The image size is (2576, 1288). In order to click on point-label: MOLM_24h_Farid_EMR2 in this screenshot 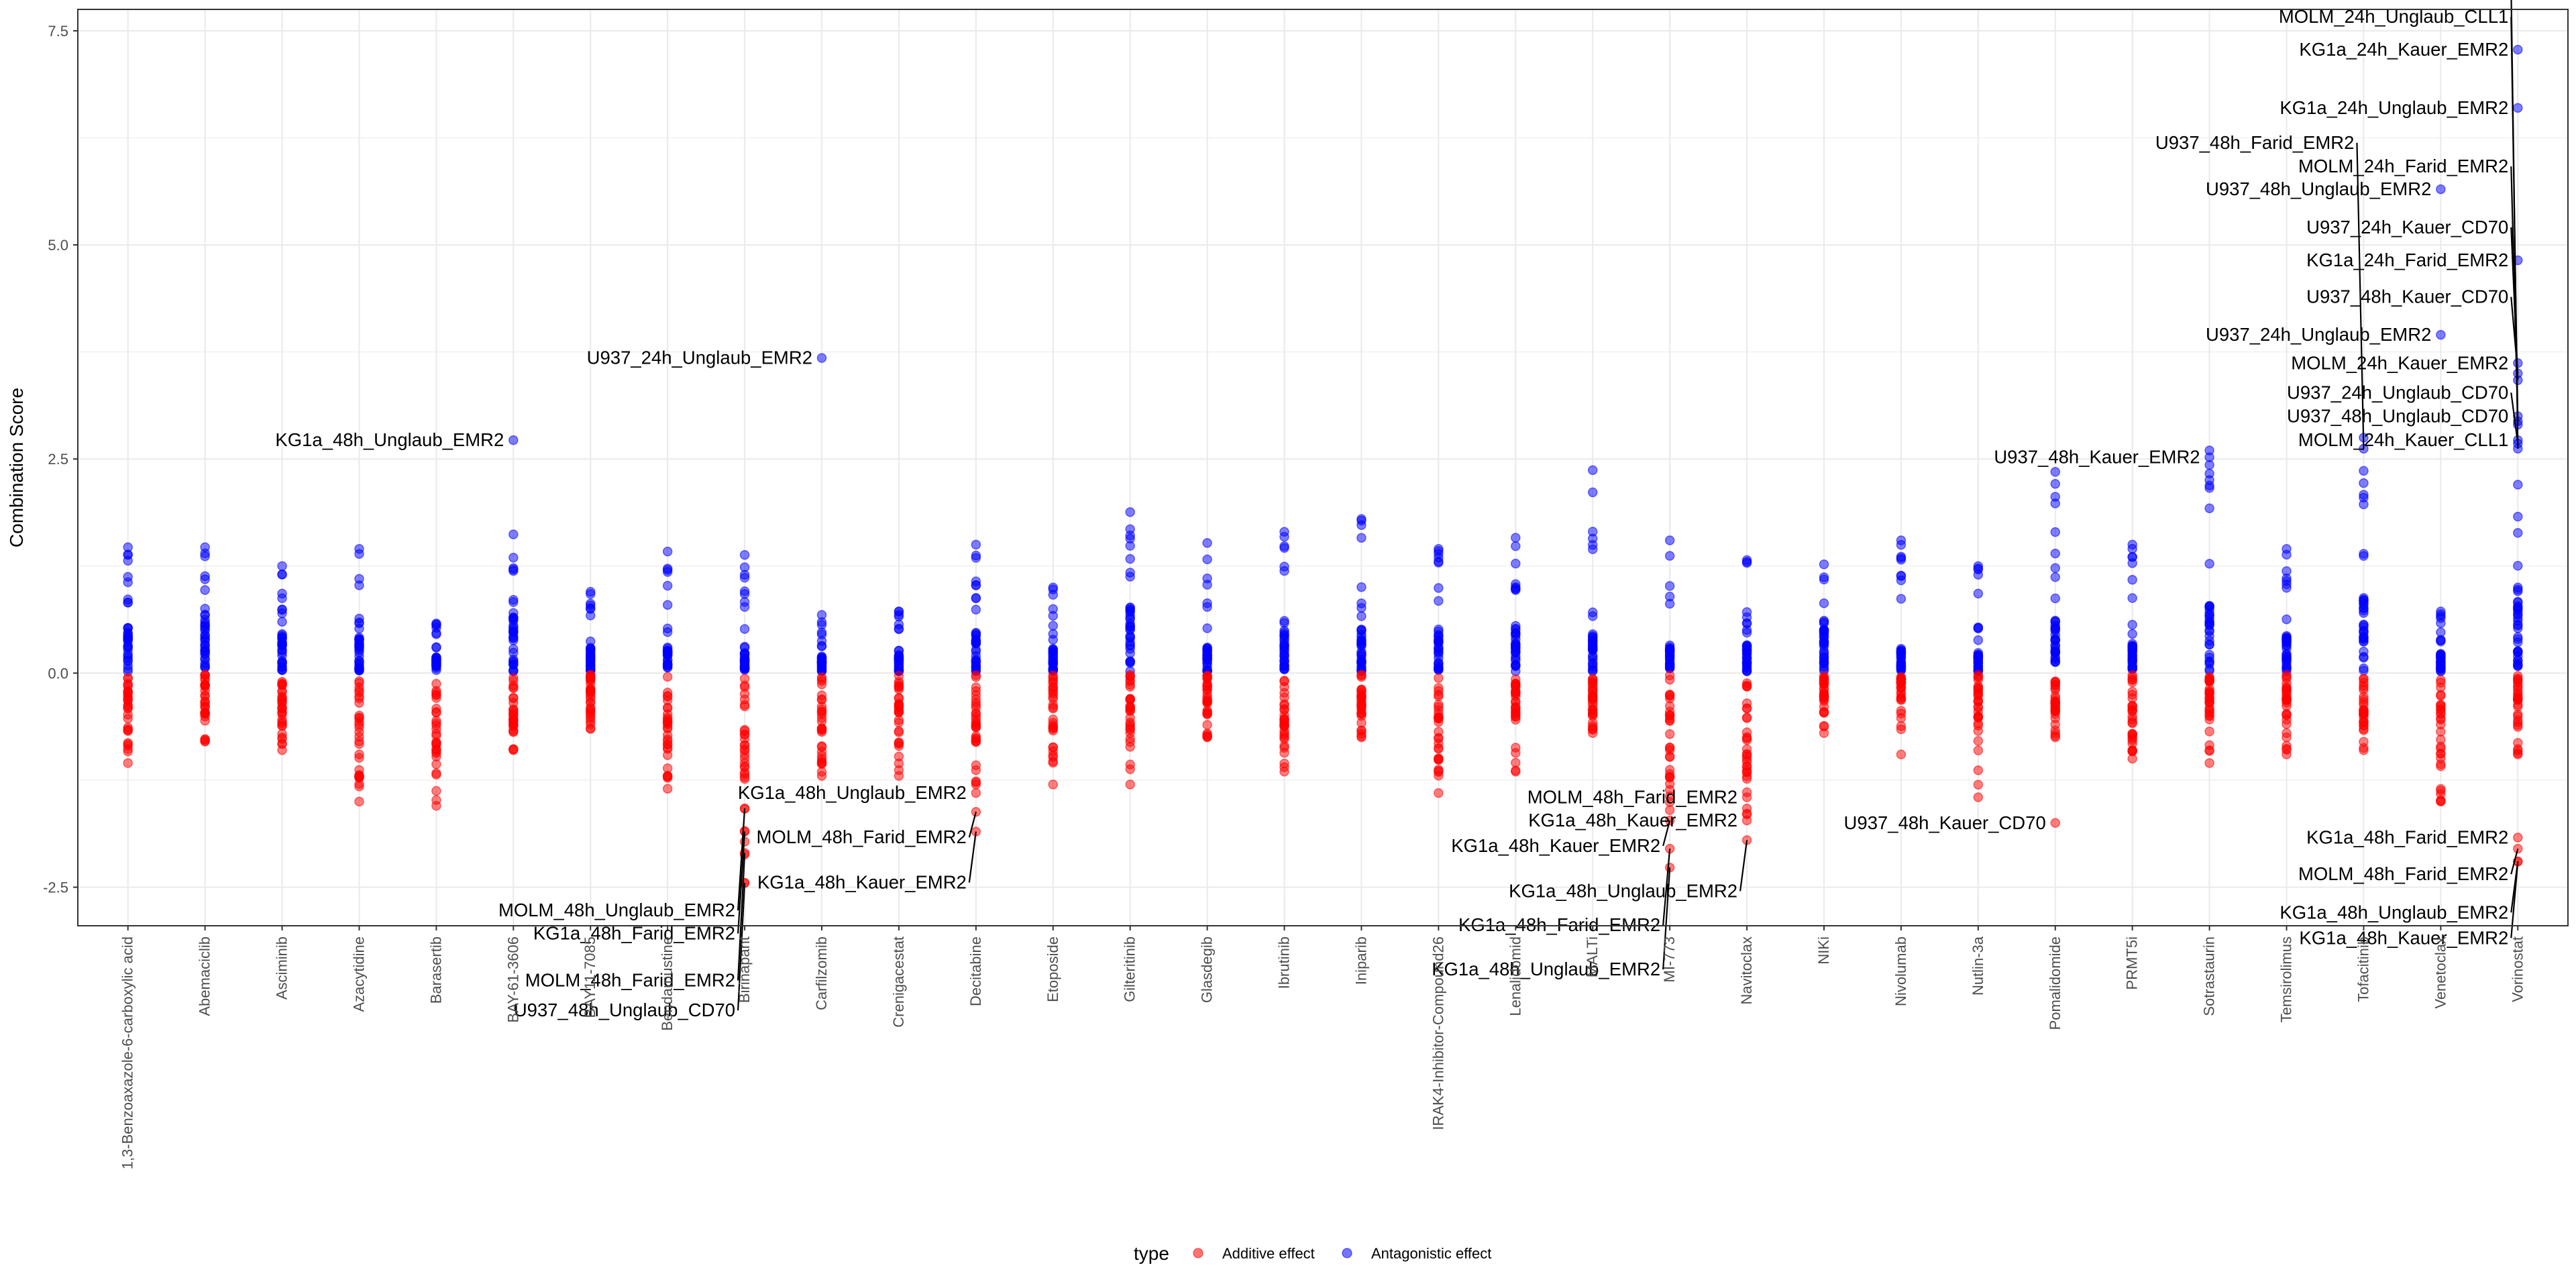, I will do `click(2403, 166)`.